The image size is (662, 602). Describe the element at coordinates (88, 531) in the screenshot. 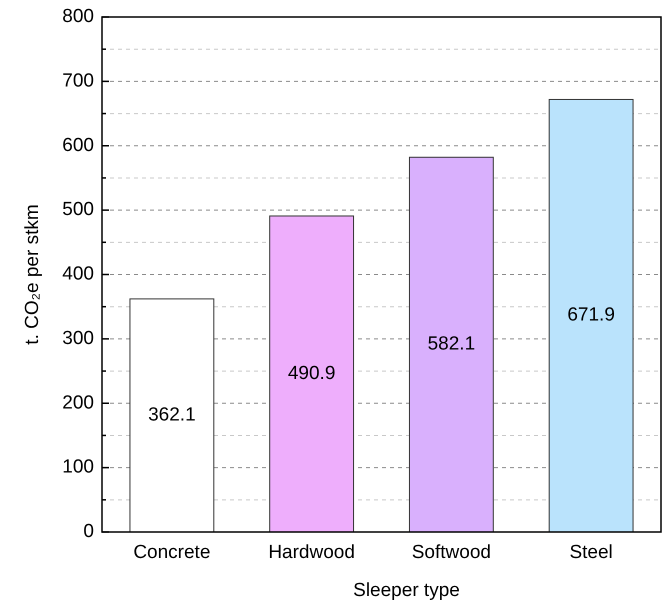

I see `y-tick-label: 0` at that location.